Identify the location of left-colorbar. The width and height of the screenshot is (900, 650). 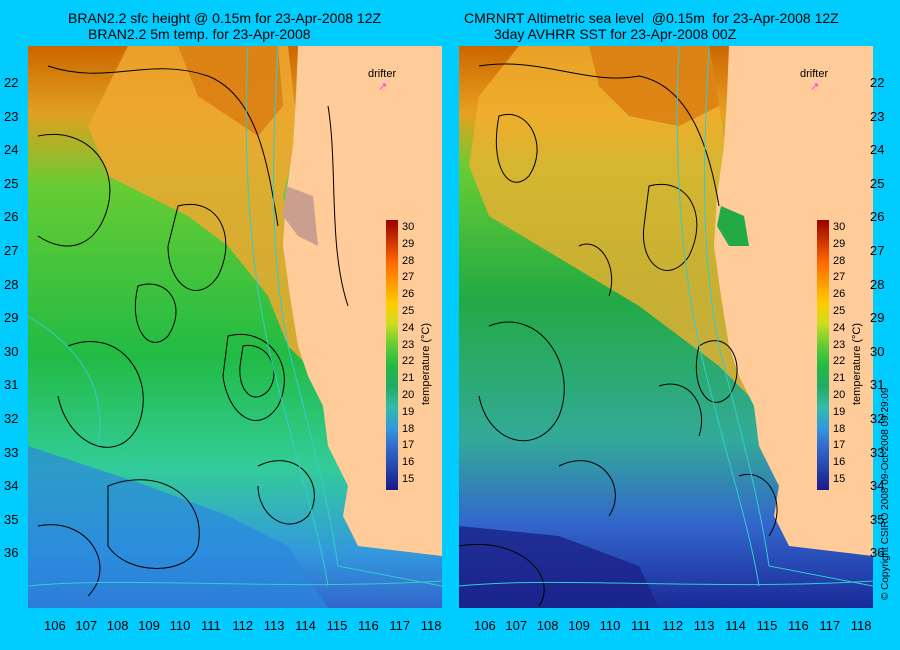
(392, 355).